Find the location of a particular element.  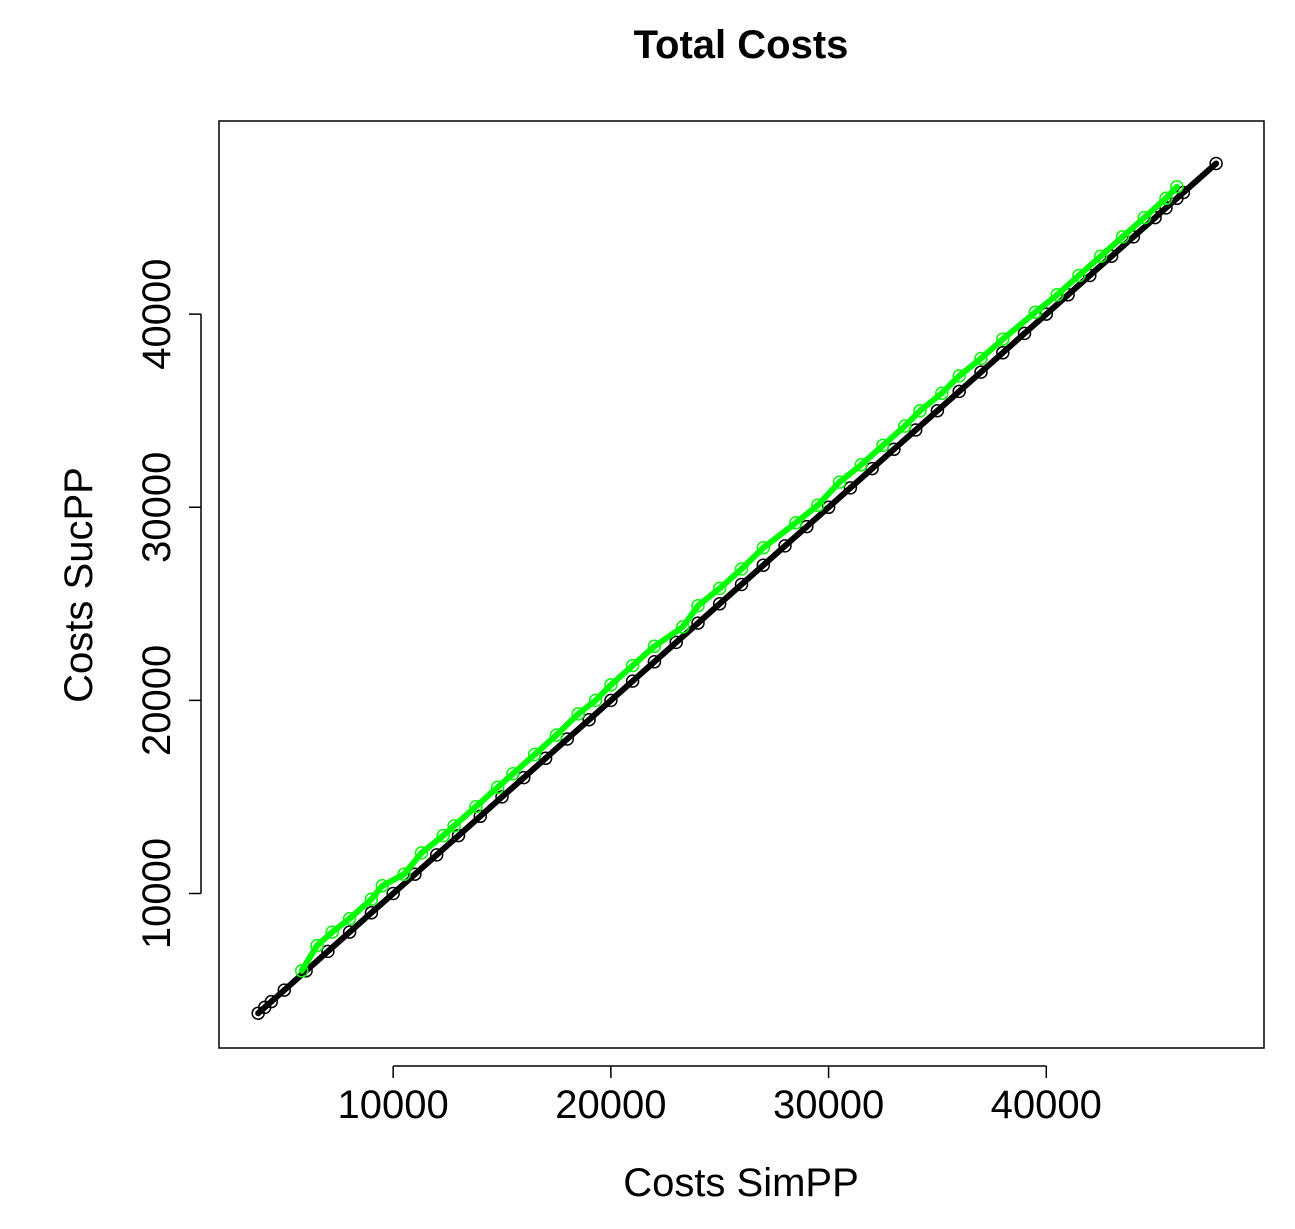

y-tick-label: 40000 is located at coordinates (157, 314).